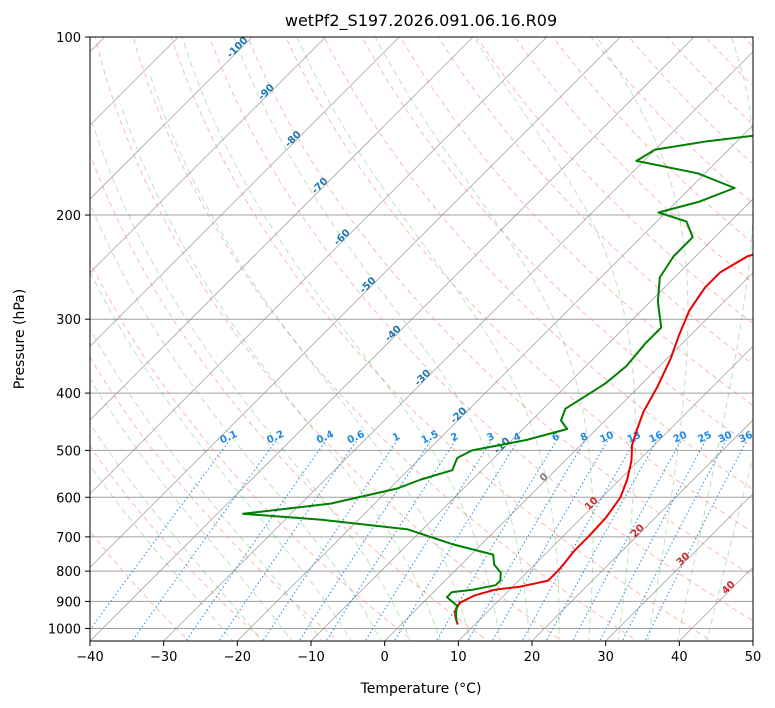  I want to click on y-tick-label: 300, so click(68, 320).